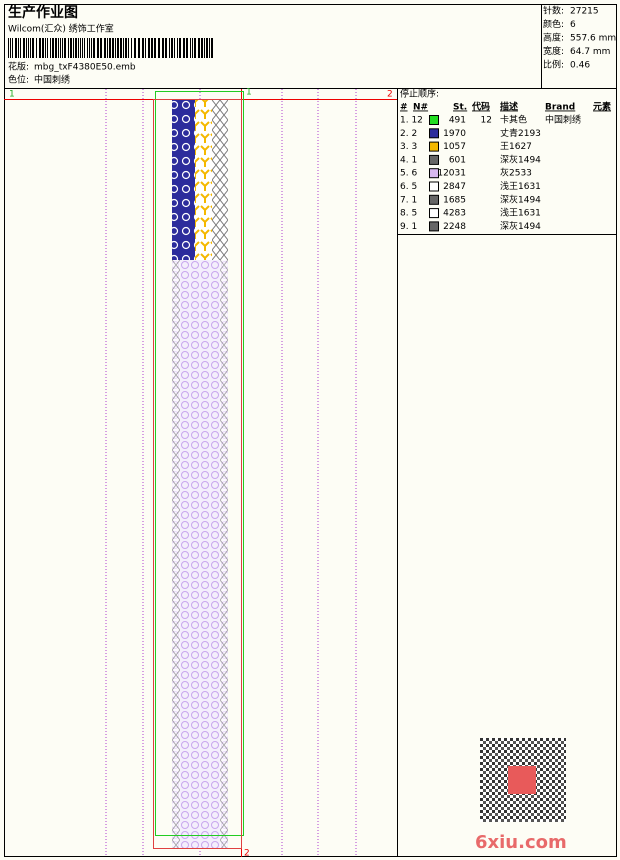 This screenshot has width=620, height=860. What do you see at coordinates (408, 227) in the screenshot?
I see `stop-number: 9. 1` at bounding box center [408, 227].